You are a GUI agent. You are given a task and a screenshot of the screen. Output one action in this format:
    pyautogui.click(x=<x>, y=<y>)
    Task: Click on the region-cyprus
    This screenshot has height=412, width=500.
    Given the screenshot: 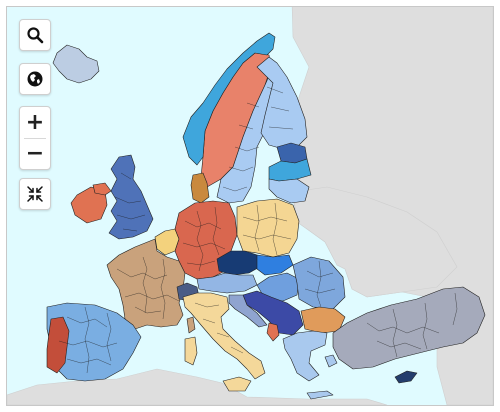 What is the action you would take?
    pyautogui.click(x=406, y=377)
    